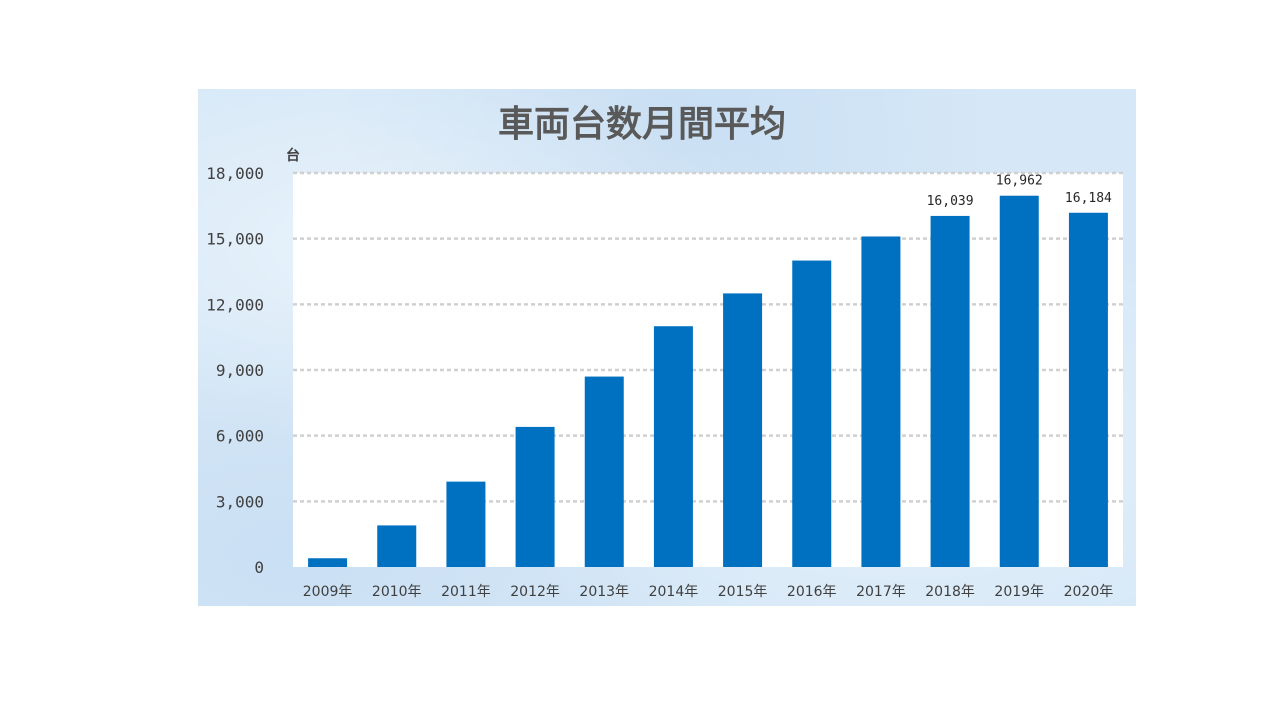 The image size is (1280, 720). Describe the element at coordinates (1089, 592) in the screenshot. I see `x-tick-label: 2020年` at that location.